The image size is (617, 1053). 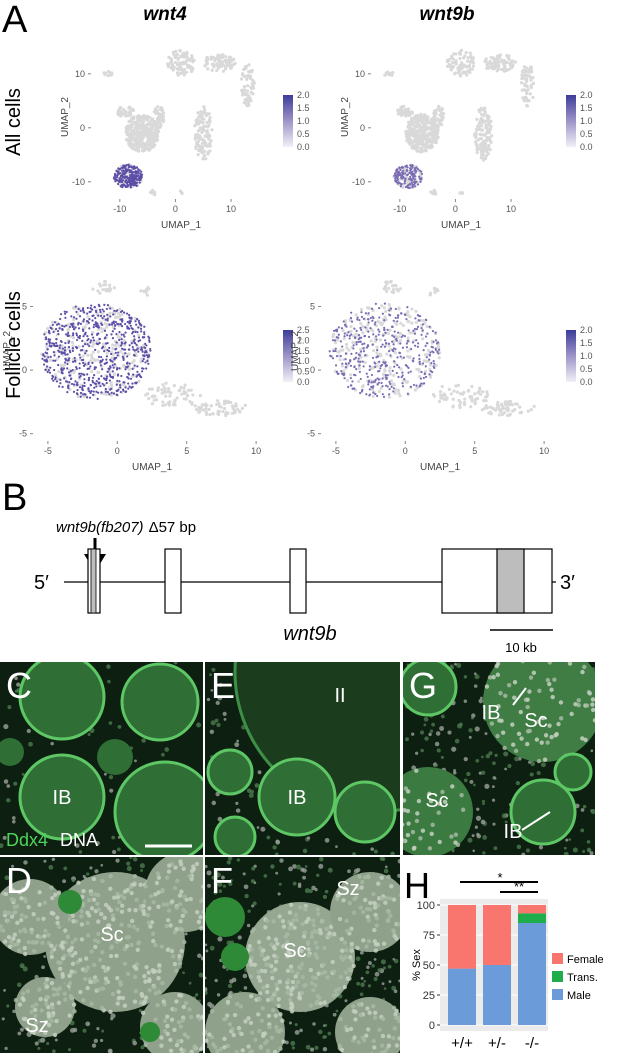 I want to click on panel-letter: B, so click(x=14, y=498).